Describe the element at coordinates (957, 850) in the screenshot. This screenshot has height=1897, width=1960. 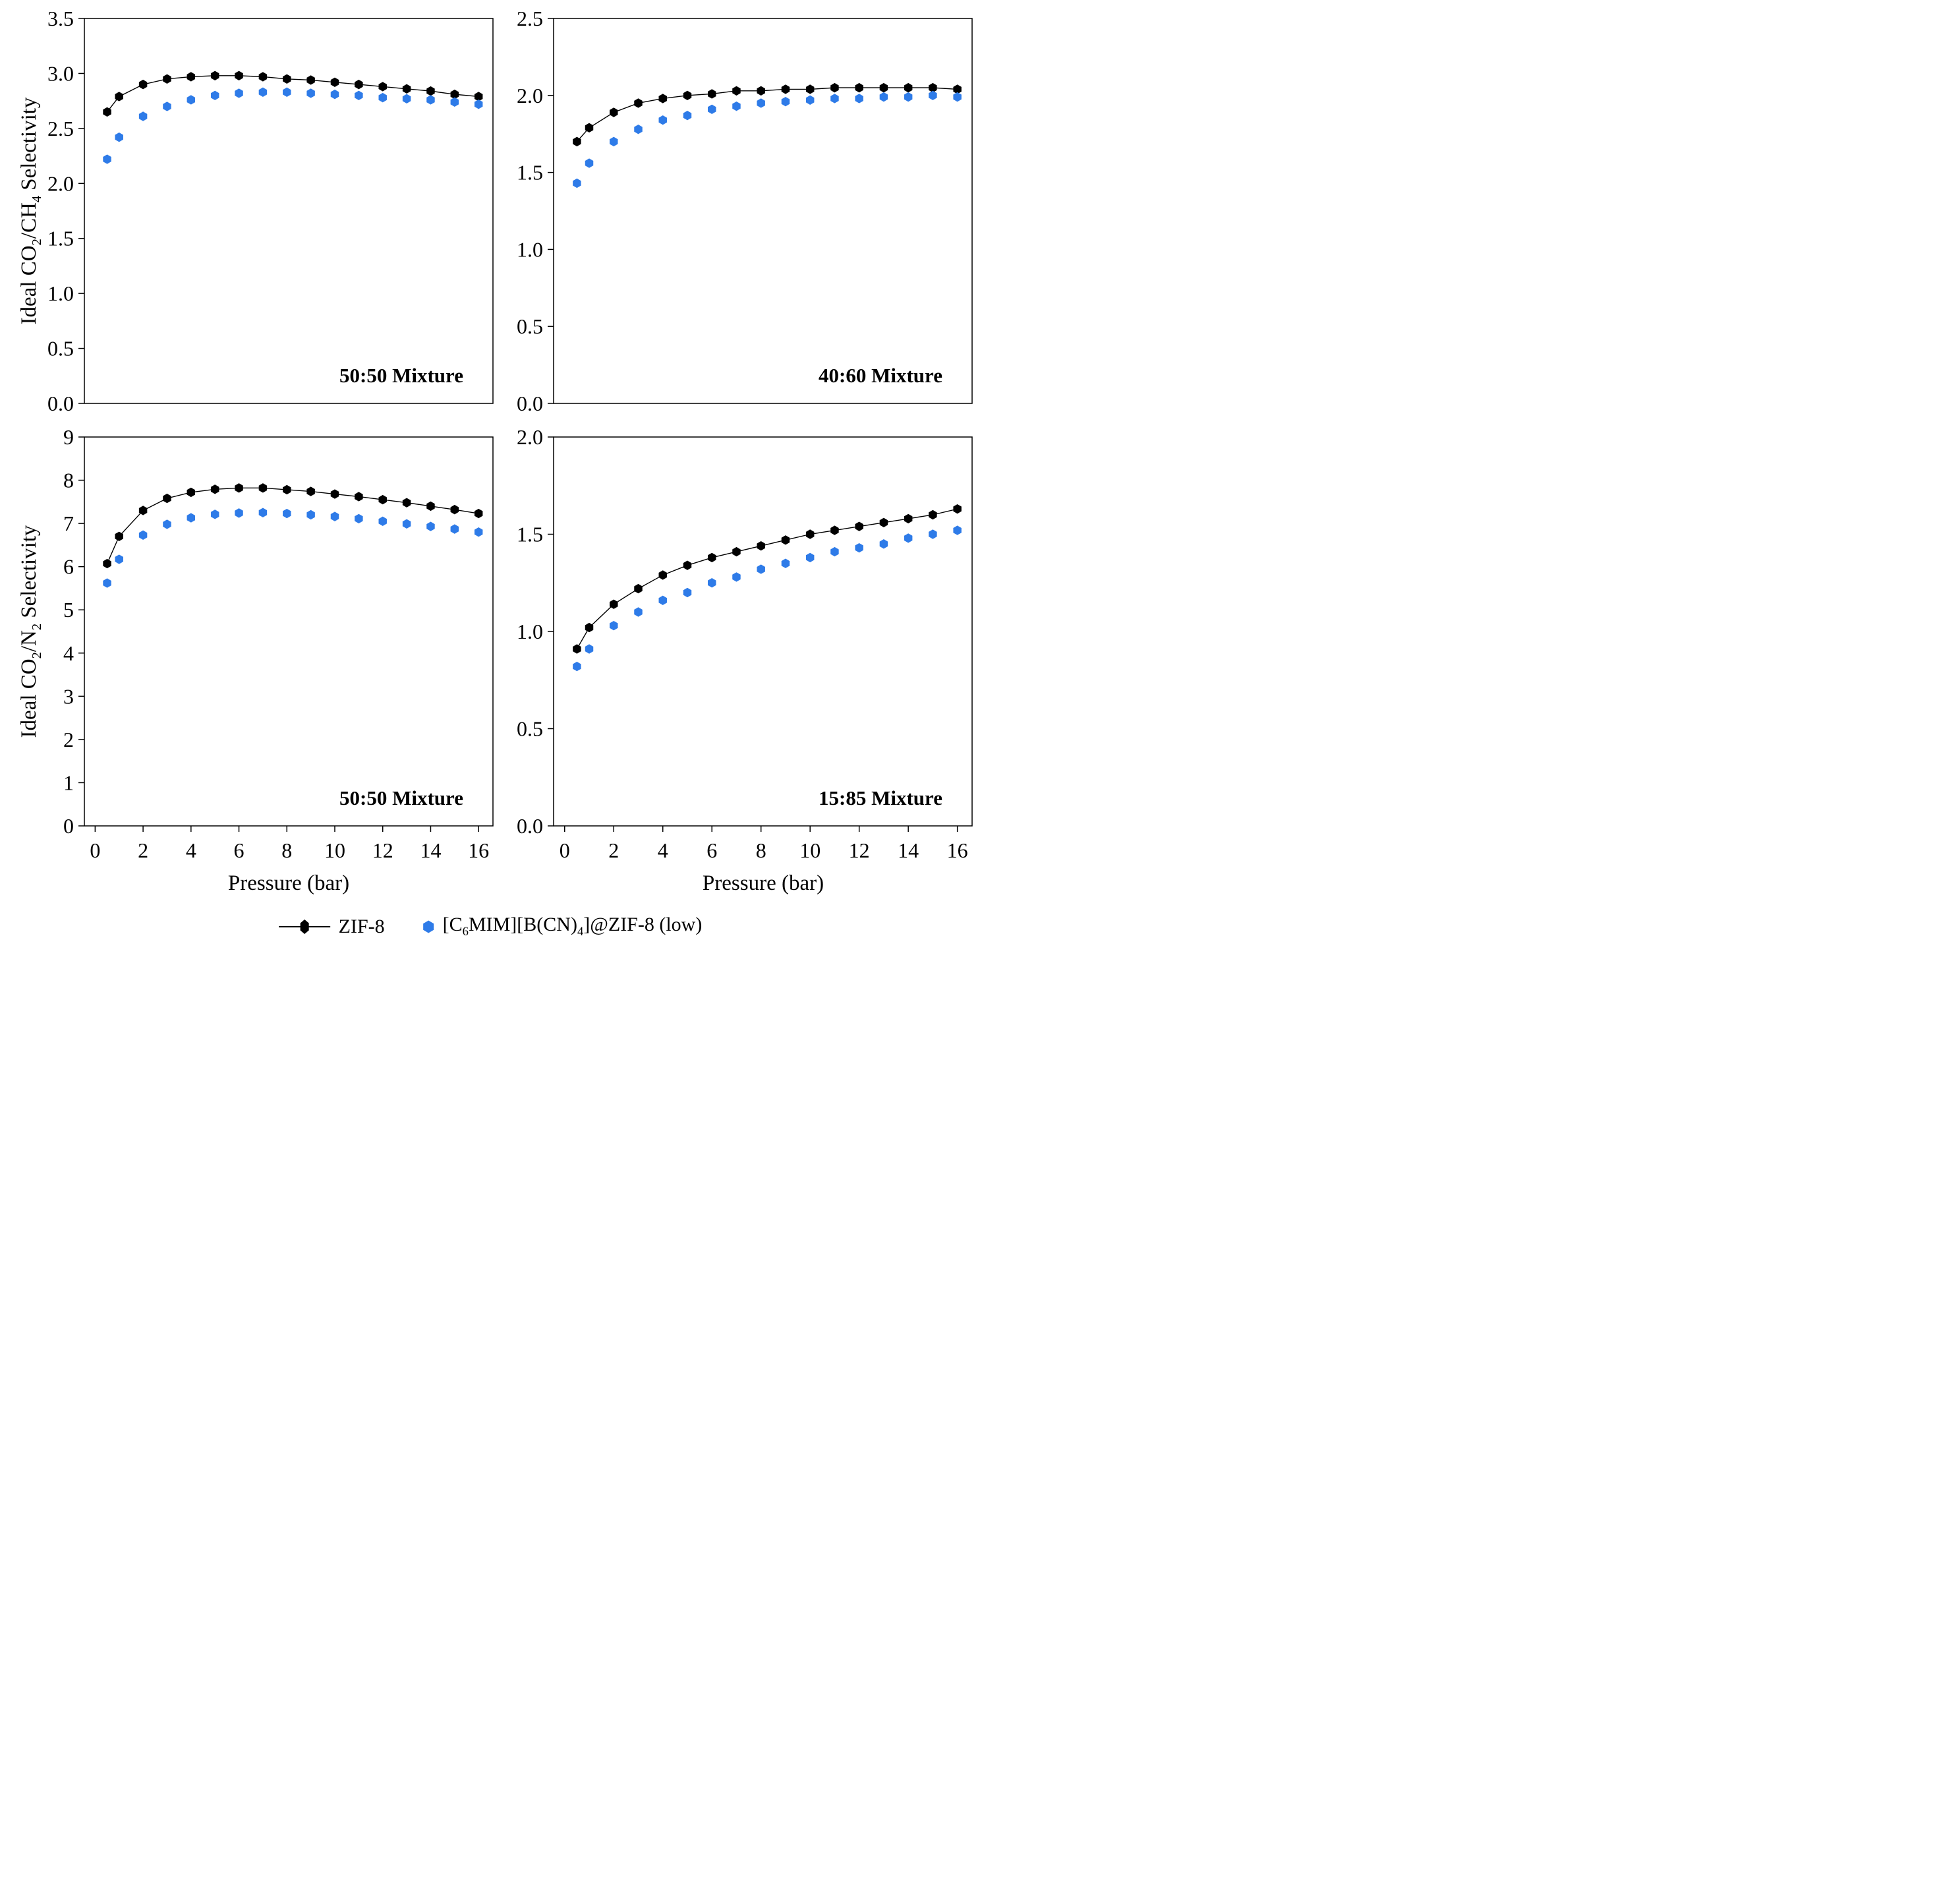
I see `x-tick-label: 16` at that location.